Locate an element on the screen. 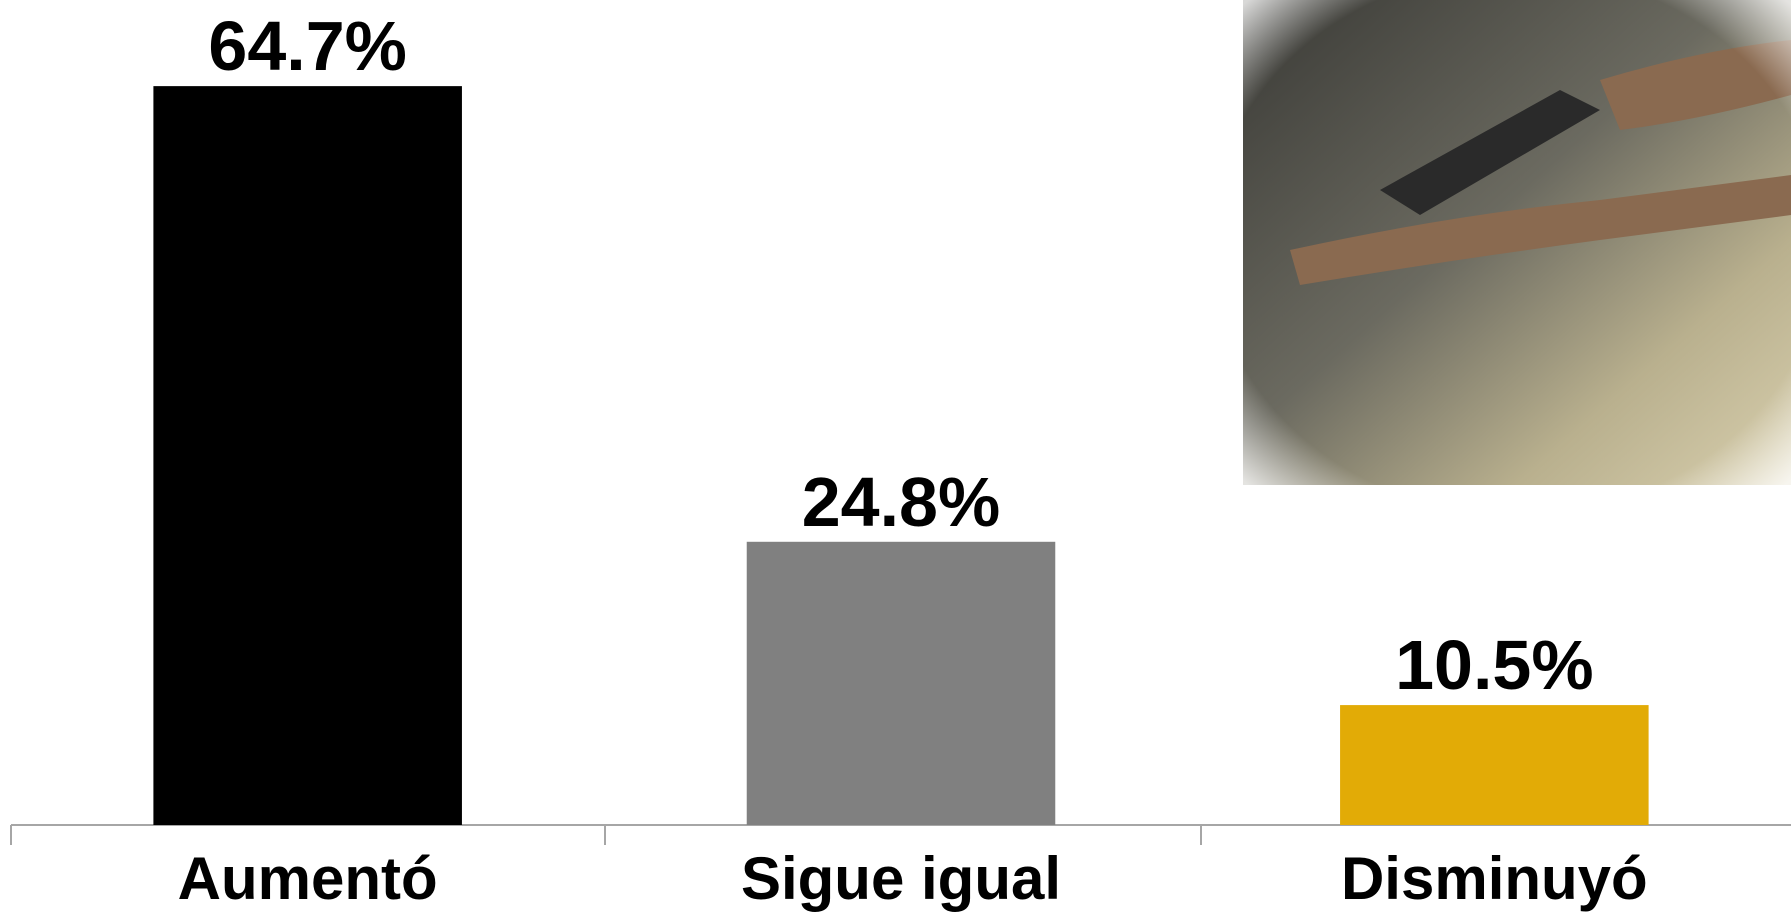 The width and height of the screenshot is (1791, 919). x-tick-label: Aumentó is located at coordinates (308, 878).